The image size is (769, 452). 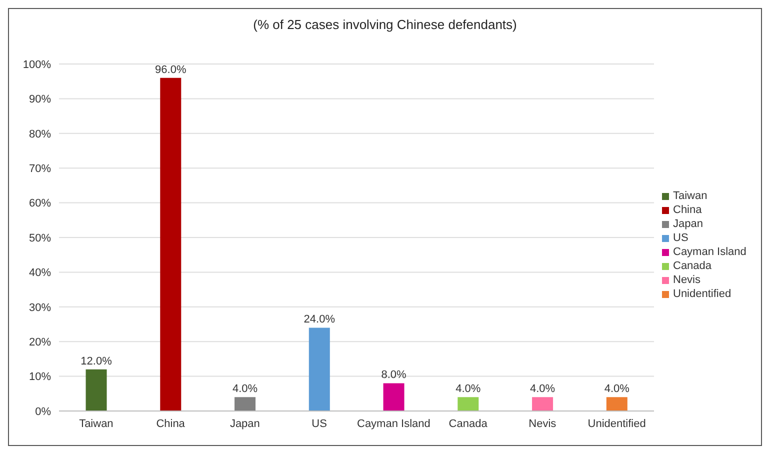 I want to click on x-tick-label: Taiwan, so click(x=96, y=424).